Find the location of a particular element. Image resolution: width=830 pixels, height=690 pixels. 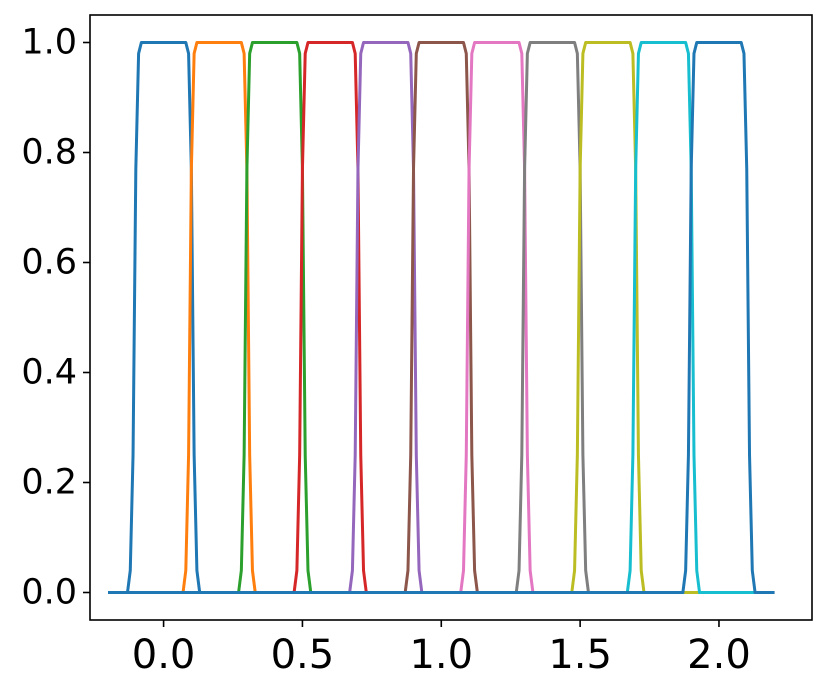

x-tick-label: 1.5 is located at coordinates (580, 655).